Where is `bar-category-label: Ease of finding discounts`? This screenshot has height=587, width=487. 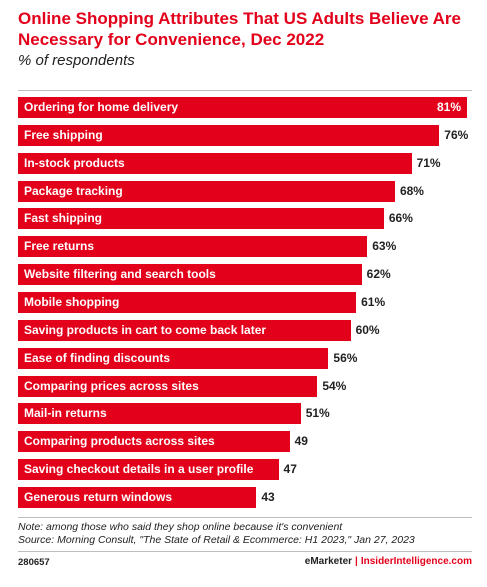 bar-category-label: Ease of finding discounts is located at coordinates (97, 358).